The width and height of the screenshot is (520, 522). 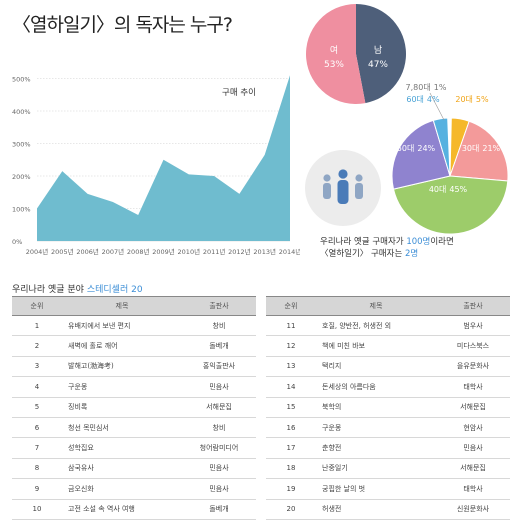 I want to click on leader-line, so click(x=437, y=106).